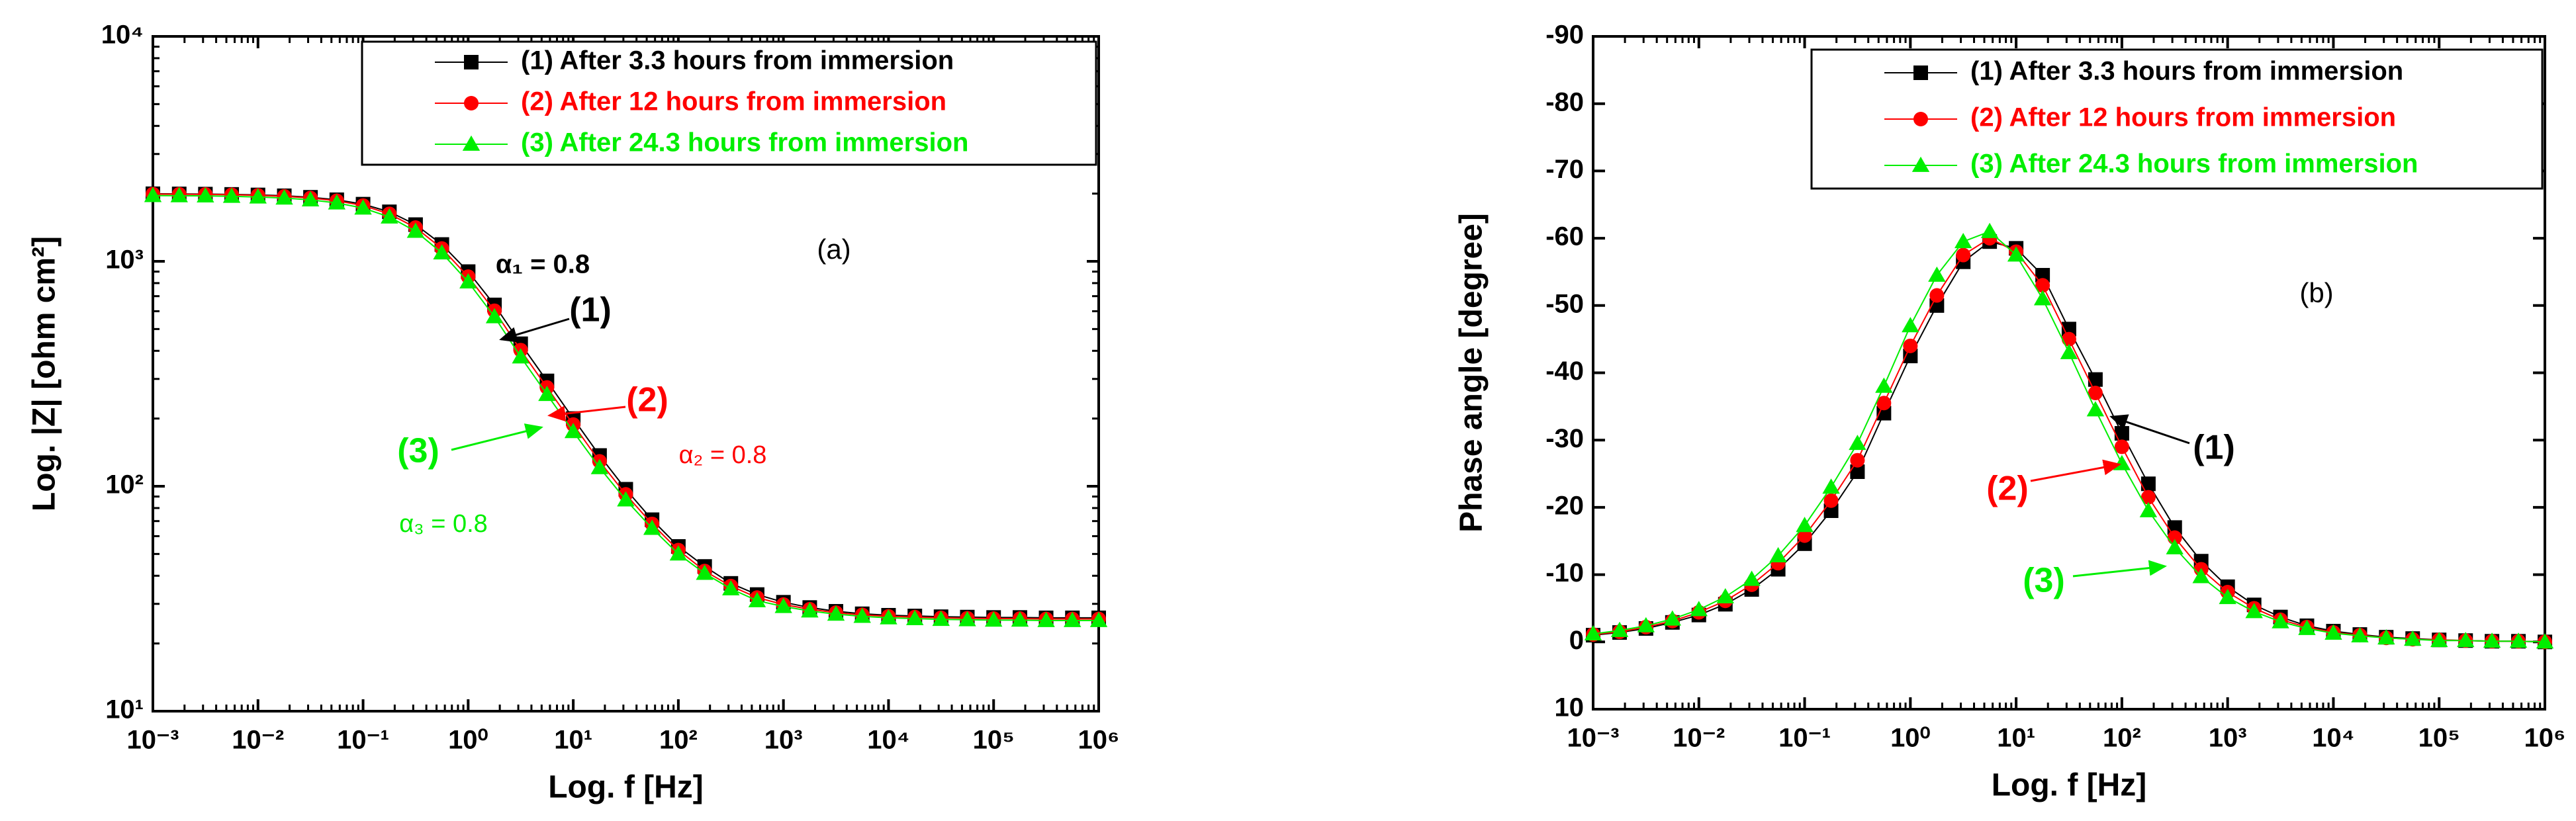 The width and height of the screenshot is (2576, 821). I want to click on legend-label: (2) After 12 hours from immersion, so click(2183, 117).